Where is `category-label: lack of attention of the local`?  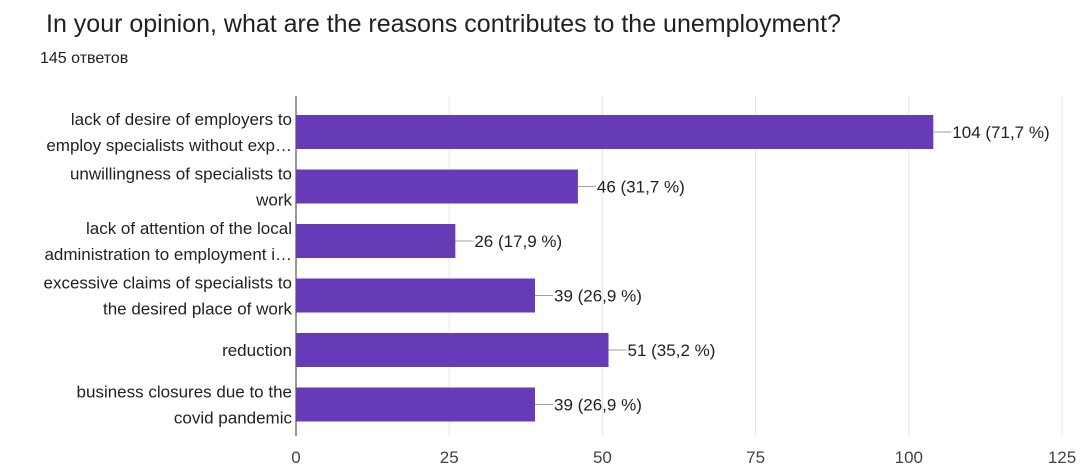
category-label: lack of attention of the local is located at coordinates (189, 228).